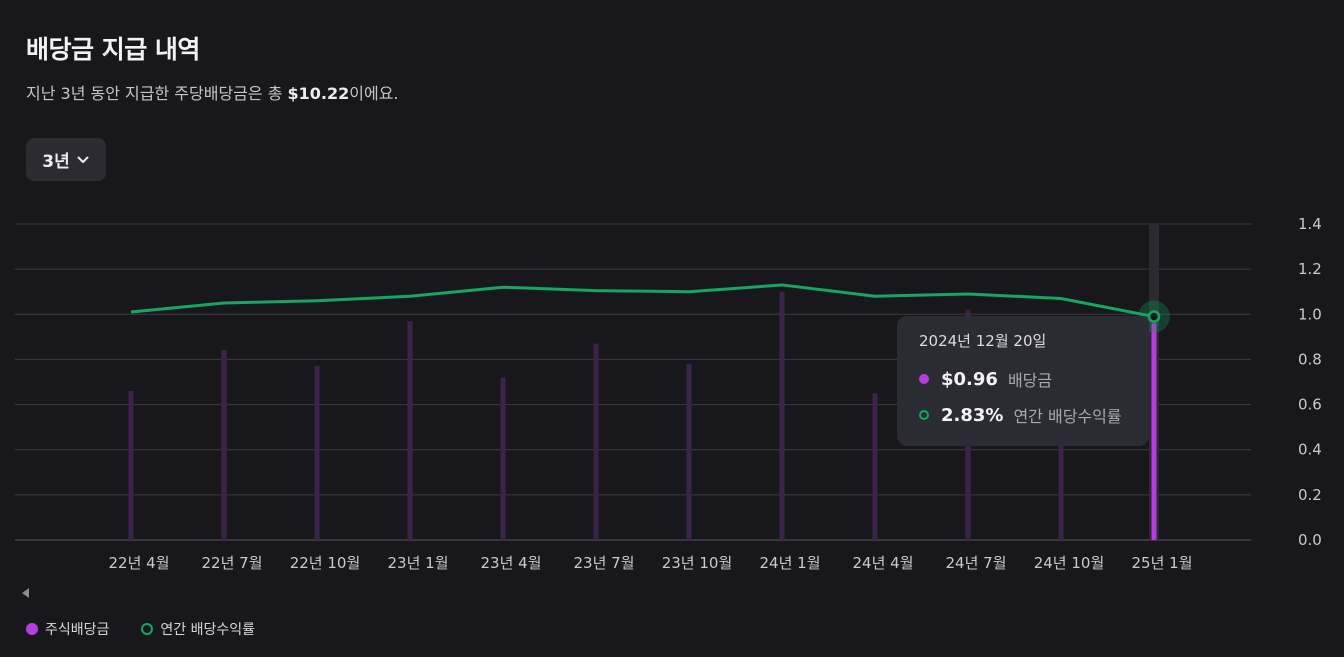 This screenshot has height=657, width=1344. Describe the element at coordinates (604, 563) in the screenshot. I see `x-tick-label: 23년 7월` at that location.